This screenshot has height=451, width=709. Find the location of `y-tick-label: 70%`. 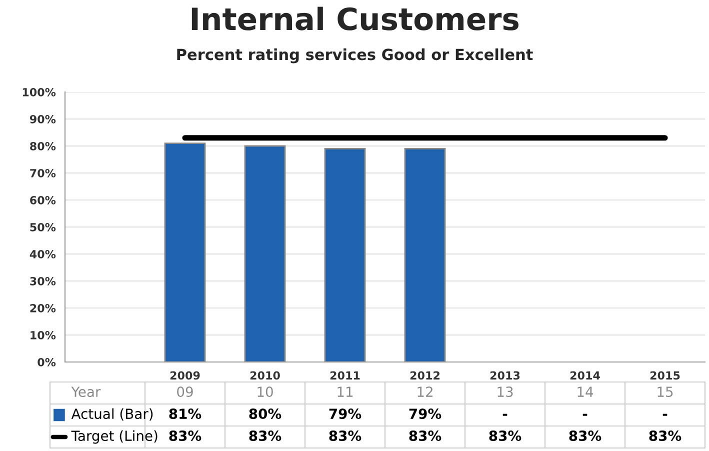

y-tick-label: 70% is located at coordinates (43, 173).